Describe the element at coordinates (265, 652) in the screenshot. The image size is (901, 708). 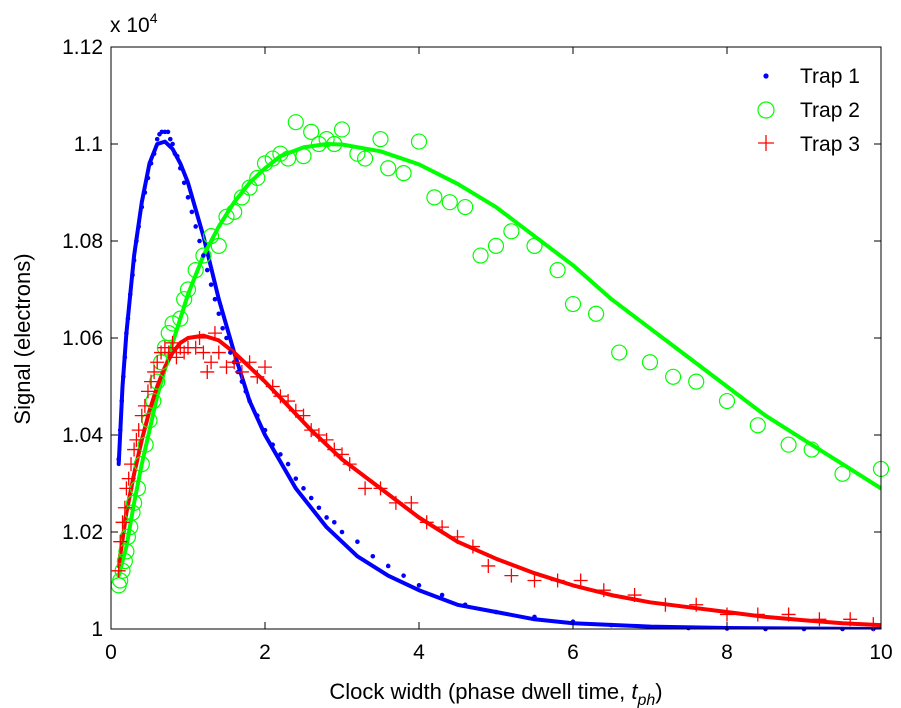
I see `x-tick-label: 2` at that location.